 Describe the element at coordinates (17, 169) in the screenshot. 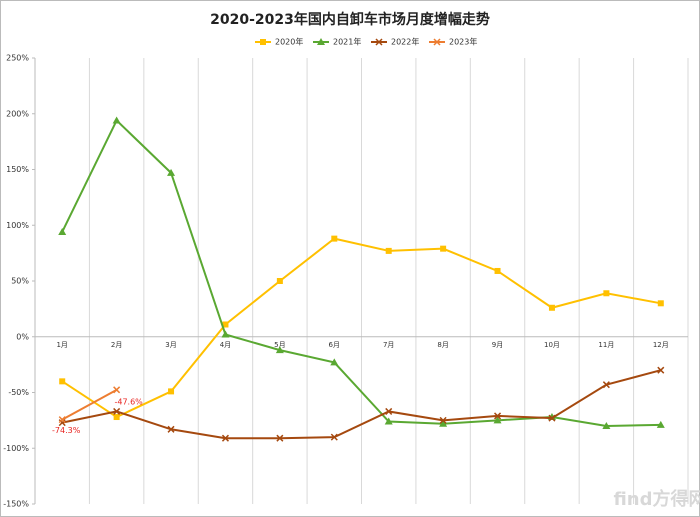

I see `y-tick-label: 150%` at that location.